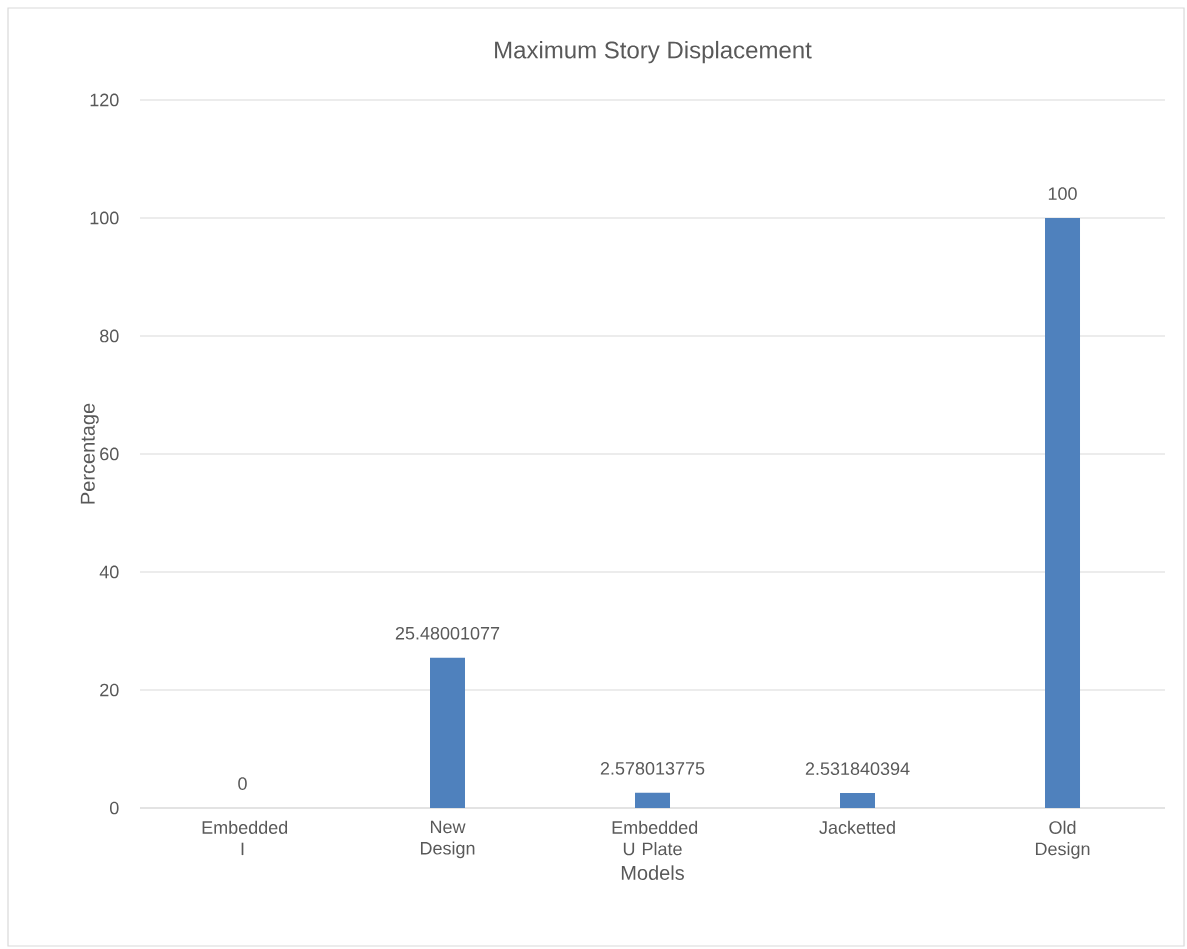 Image resolution: width=1187 pixels, height=949 pixels. Describe the element at coordinates (104, 100) in the screenshot. I see `y-tick-label: 120` at that location.